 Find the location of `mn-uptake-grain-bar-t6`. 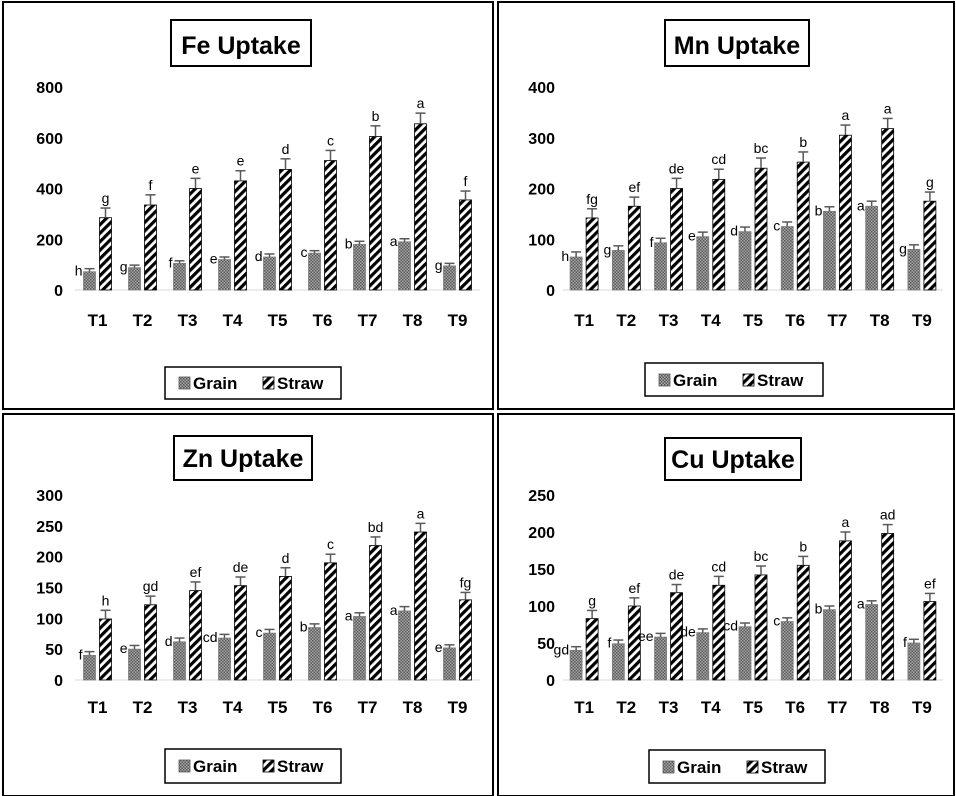

mn-uptake-grain-bar-t6 is located at coordinates (787, 258).